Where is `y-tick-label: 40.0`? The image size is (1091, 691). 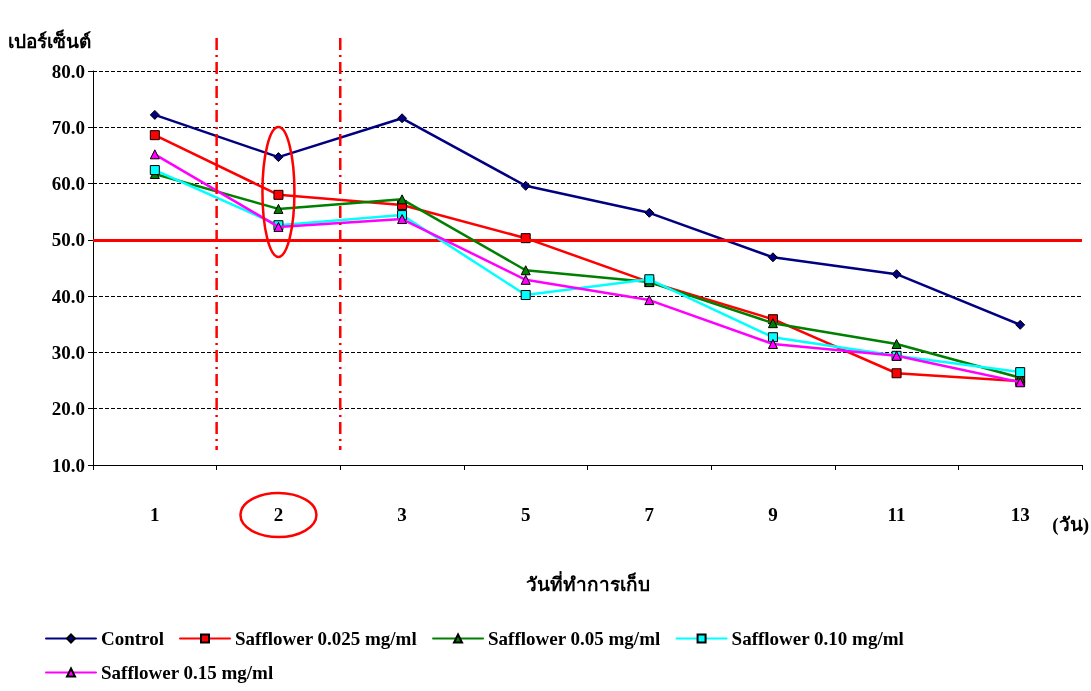
y-tick-label: 40.0 is located at coordinates (68, 296).